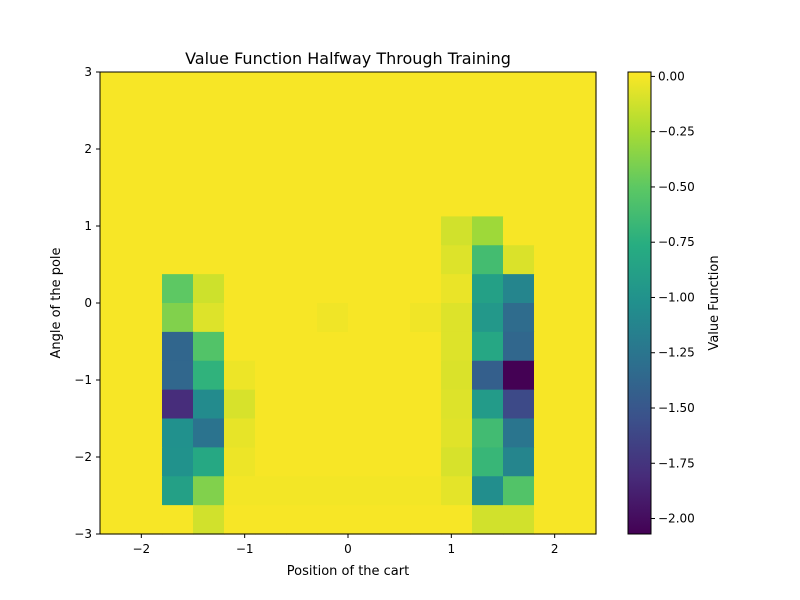 The width and height of the screenshot is (800, 600). Describe the element at coordinates (83, 457) in the screenshot. I see `y-tick-label: −2` at that location.